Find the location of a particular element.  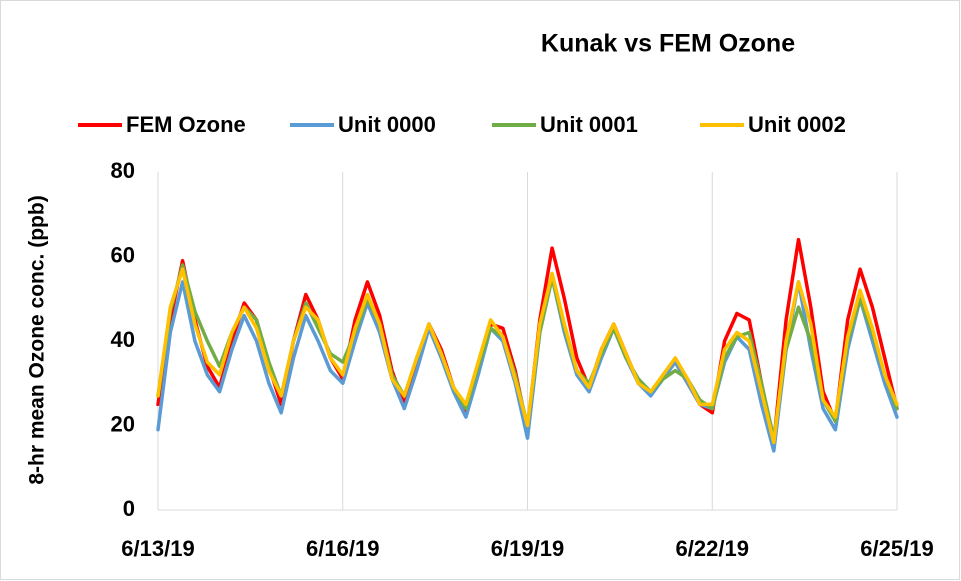

legend-label: Unit 0002 is located at coordinates (797, 124).